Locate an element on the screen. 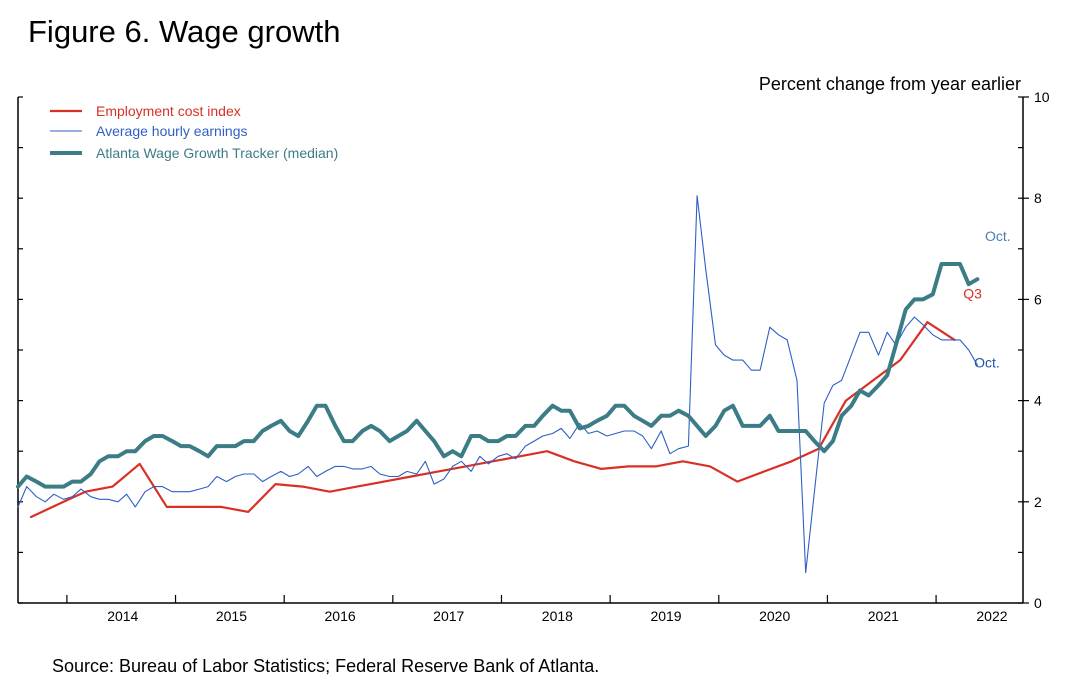 The image size is (1071, 699). x-tick-label: 2019 is located at coordinates (665, 616).